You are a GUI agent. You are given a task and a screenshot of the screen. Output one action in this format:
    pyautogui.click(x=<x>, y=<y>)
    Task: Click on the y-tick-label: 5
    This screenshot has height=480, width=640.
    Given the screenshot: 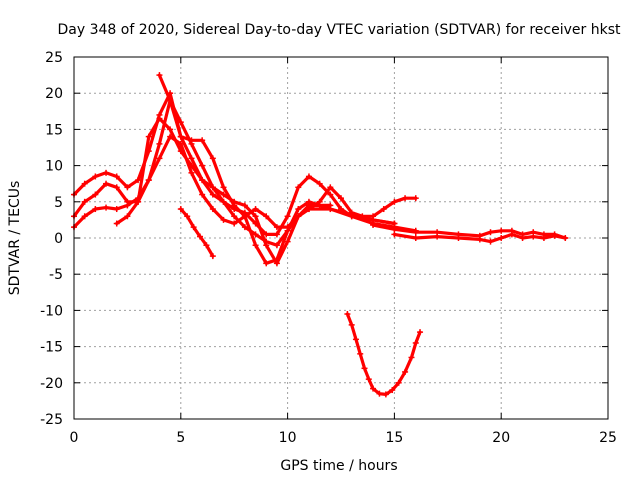 What is the action you would take?
    pyautogui.click(x=58, y=203)
    